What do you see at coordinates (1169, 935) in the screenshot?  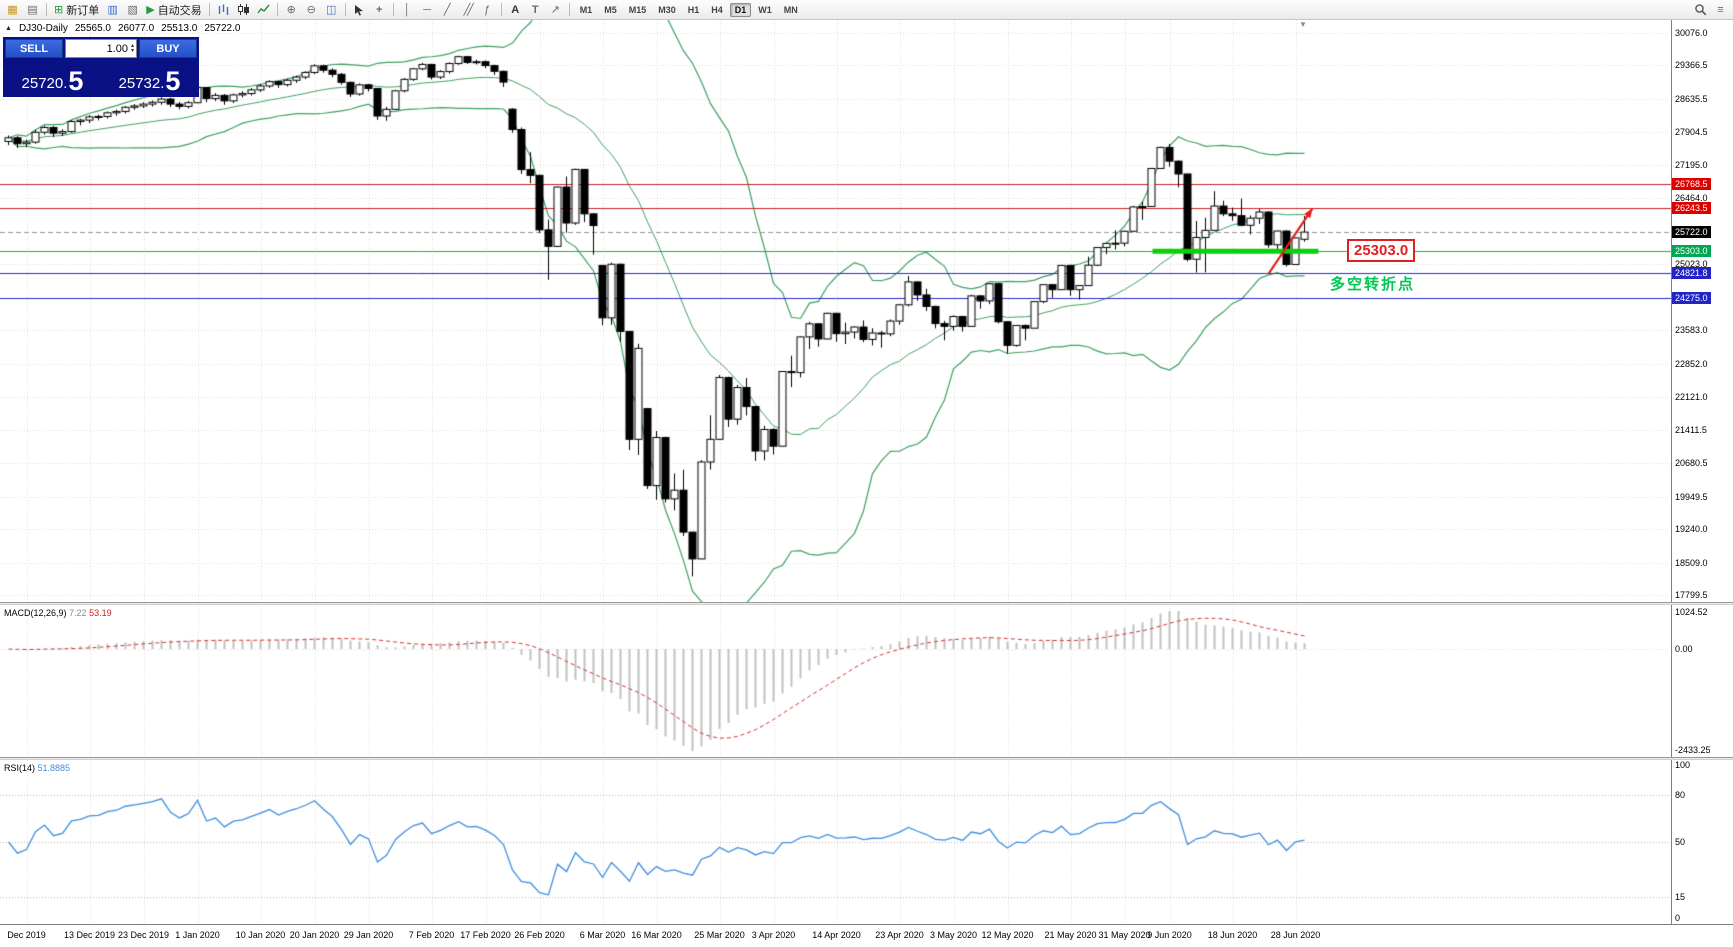 I see `date-label: 9 Jun 2020` at bounding box center [1169, 935].